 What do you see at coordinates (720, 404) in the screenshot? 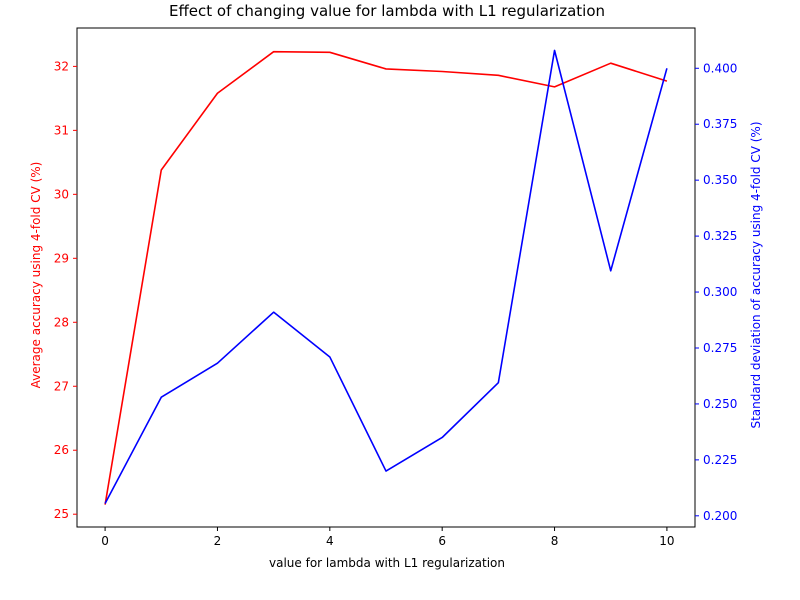
I see `y-right-tick-label: 0.250` at bounding box center [720, 404].